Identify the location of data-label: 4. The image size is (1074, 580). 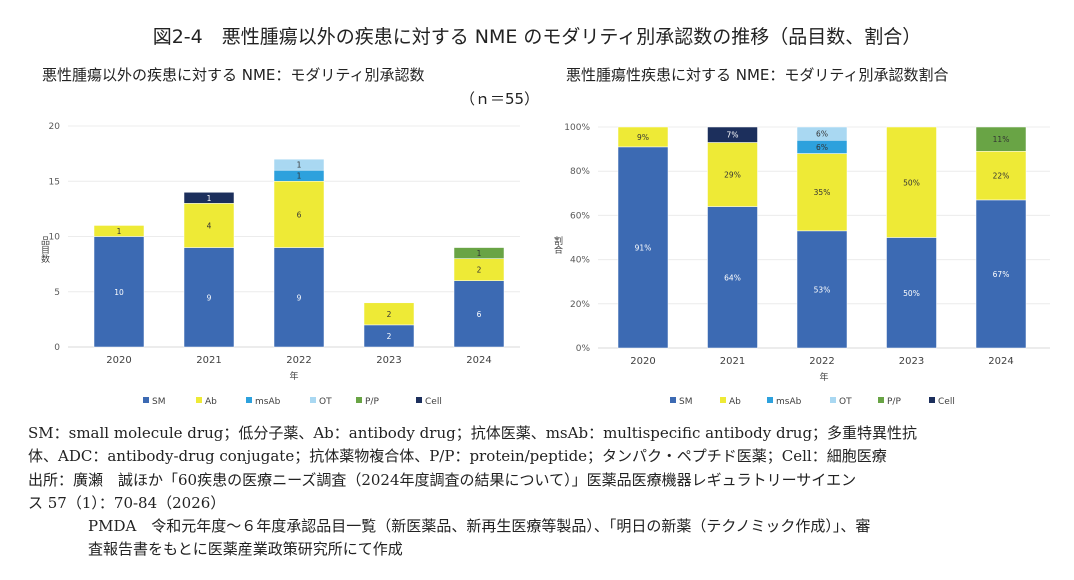
(209, 225).